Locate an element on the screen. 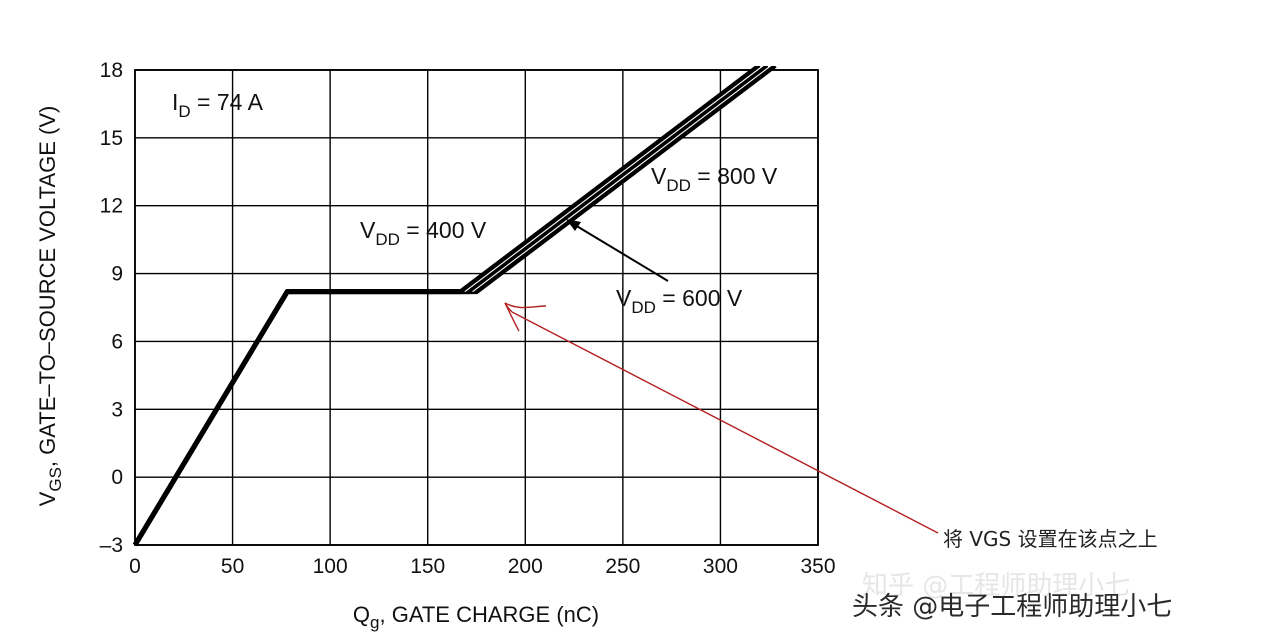 The height and width of the screenshot is (643, 1270). x-tick-label: 100 is located at coordinates (330, 566).